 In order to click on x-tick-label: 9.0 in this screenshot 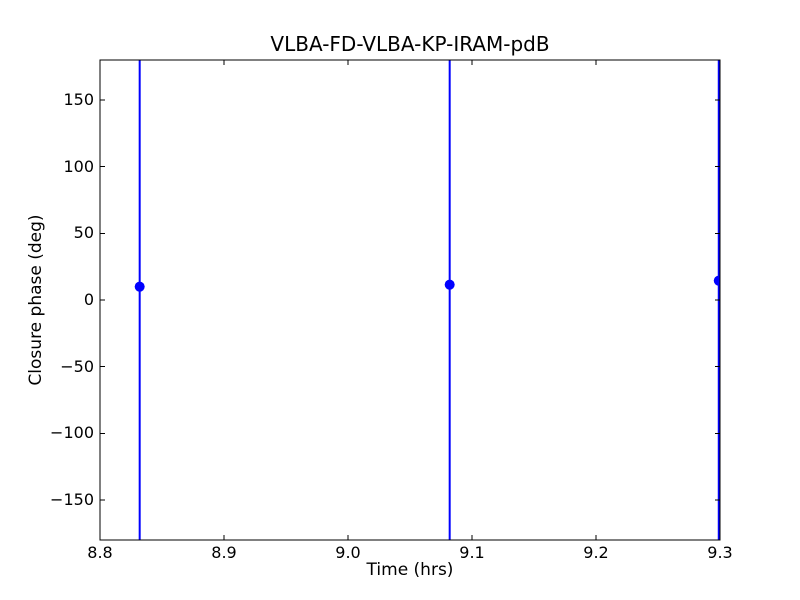, I will do `click(348, 552)`.